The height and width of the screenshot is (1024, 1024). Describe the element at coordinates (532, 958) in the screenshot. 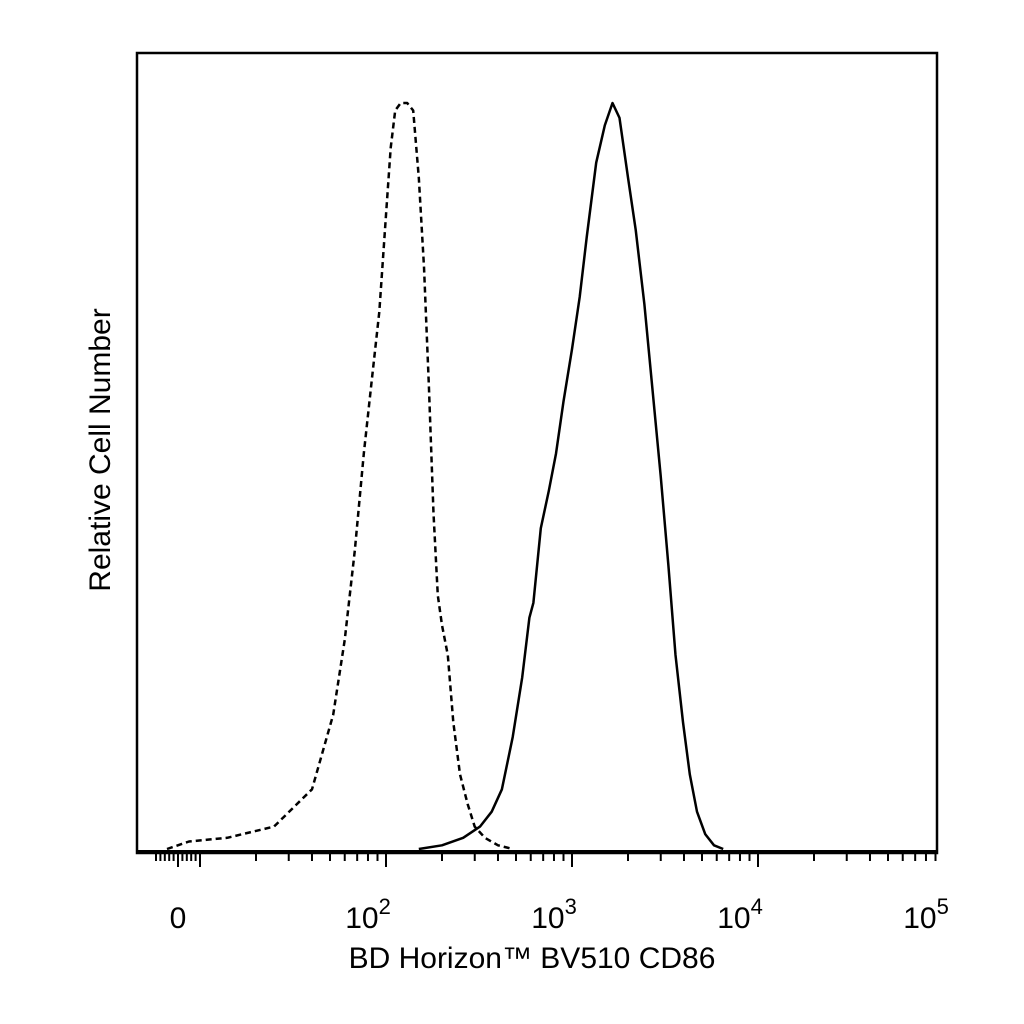

I see `x-axis-title: BD Horizon™ BV510 CD86` at that location.